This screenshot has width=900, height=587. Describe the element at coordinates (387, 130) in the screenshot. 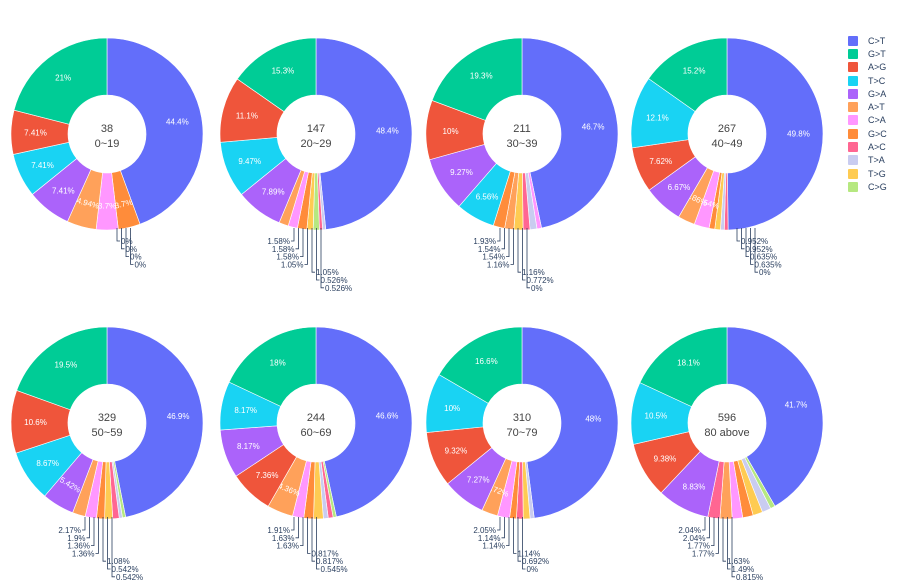

I see `slice-label: 48.4%` at that location.